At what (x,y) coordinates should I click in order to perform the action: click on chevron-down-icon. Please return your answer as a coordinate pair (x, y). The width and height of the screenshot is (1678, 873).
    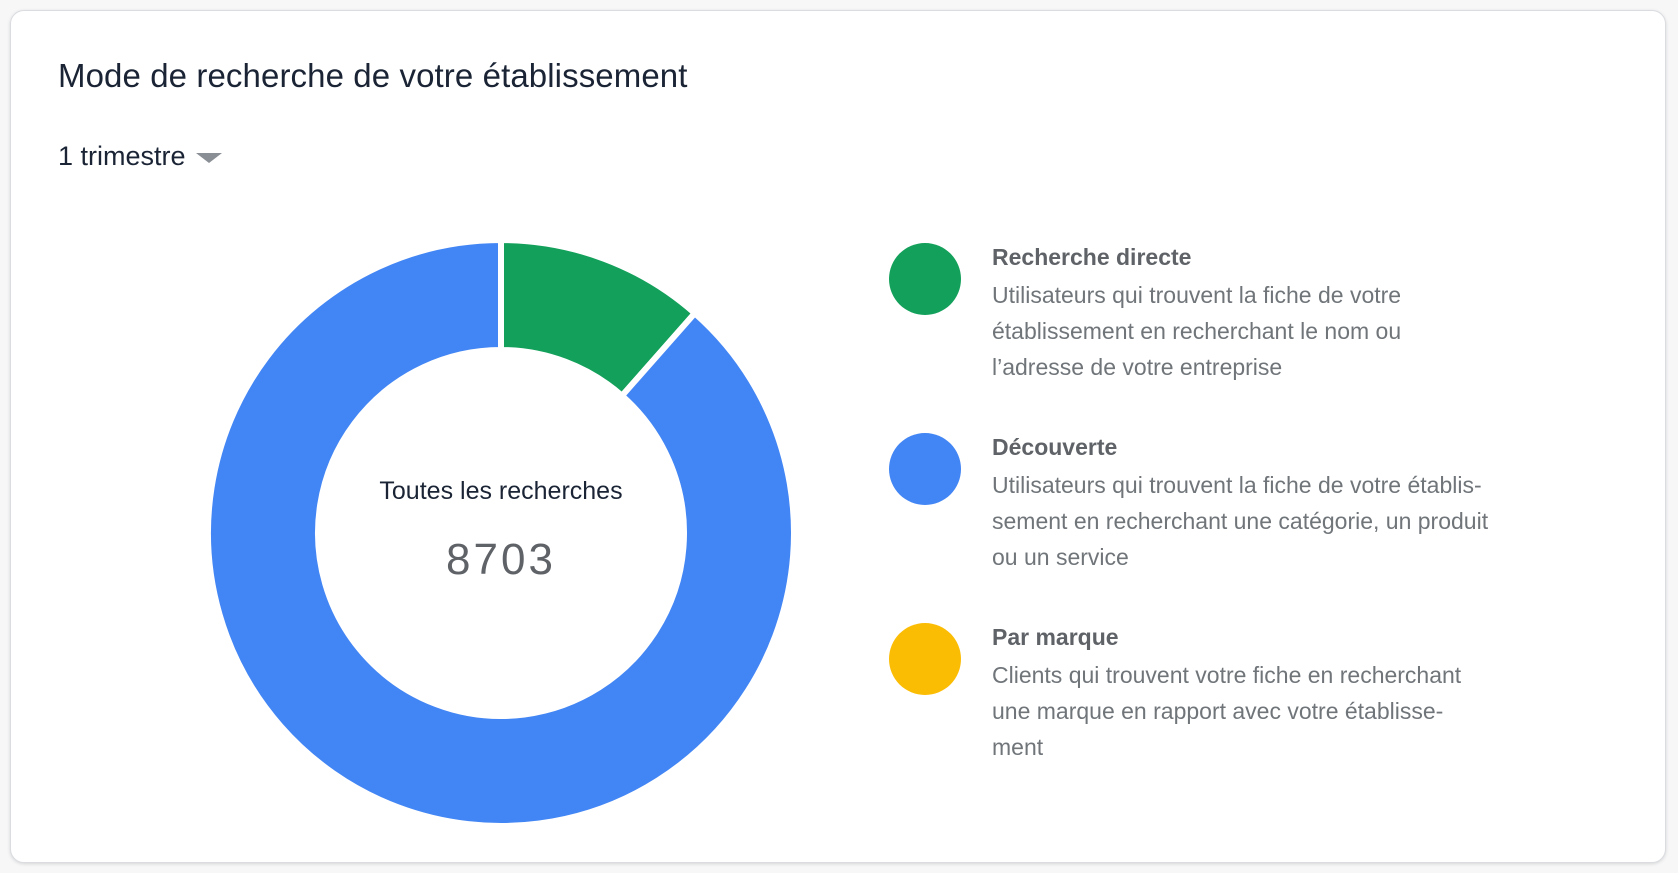
    Looking at the image, I should click on (208, 158).